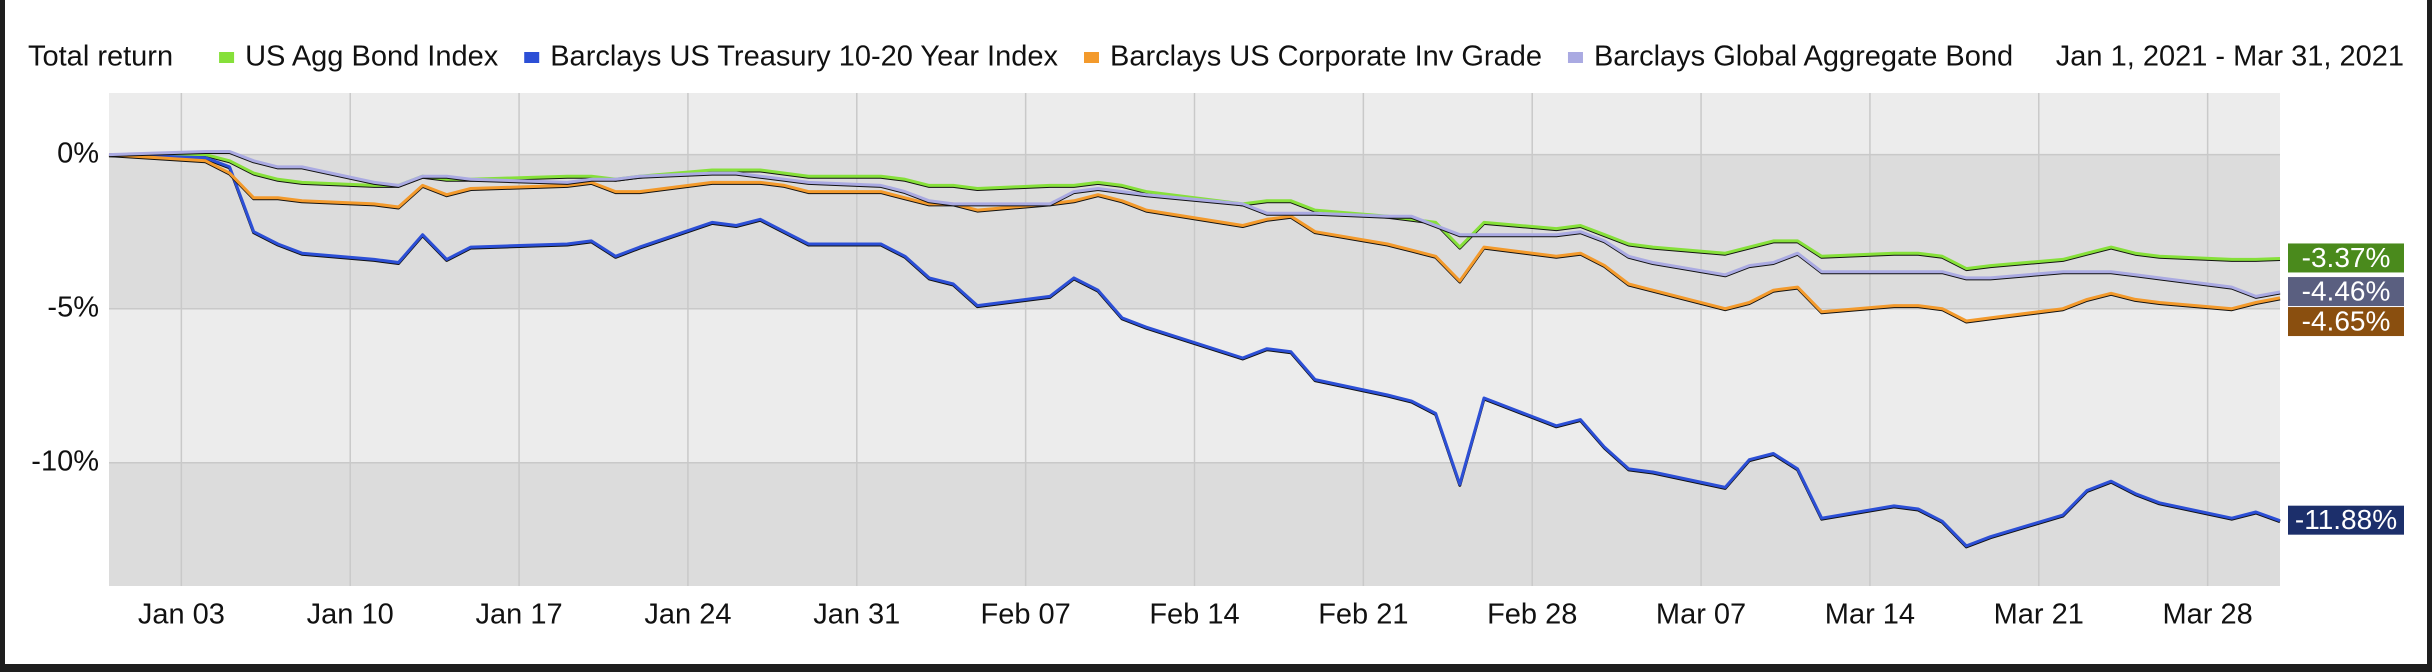  I want to click on x-tick-label: Jan 10, so click(350, 615).